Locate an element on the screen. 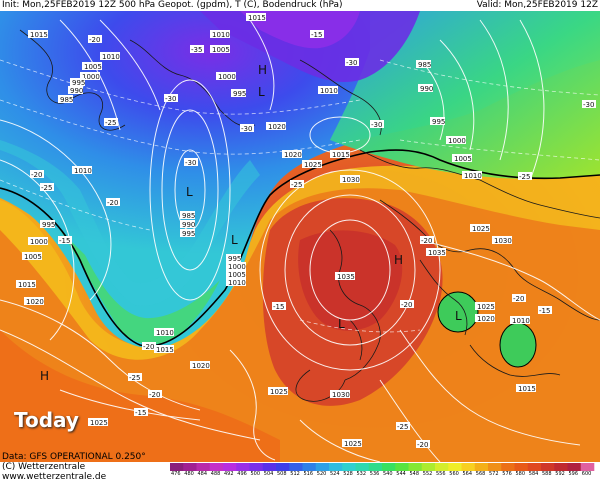 The width and height of the screenshot is (600, 482). footer-copyright: (C) Wetterzentrale is located at coordinates (44, 467).